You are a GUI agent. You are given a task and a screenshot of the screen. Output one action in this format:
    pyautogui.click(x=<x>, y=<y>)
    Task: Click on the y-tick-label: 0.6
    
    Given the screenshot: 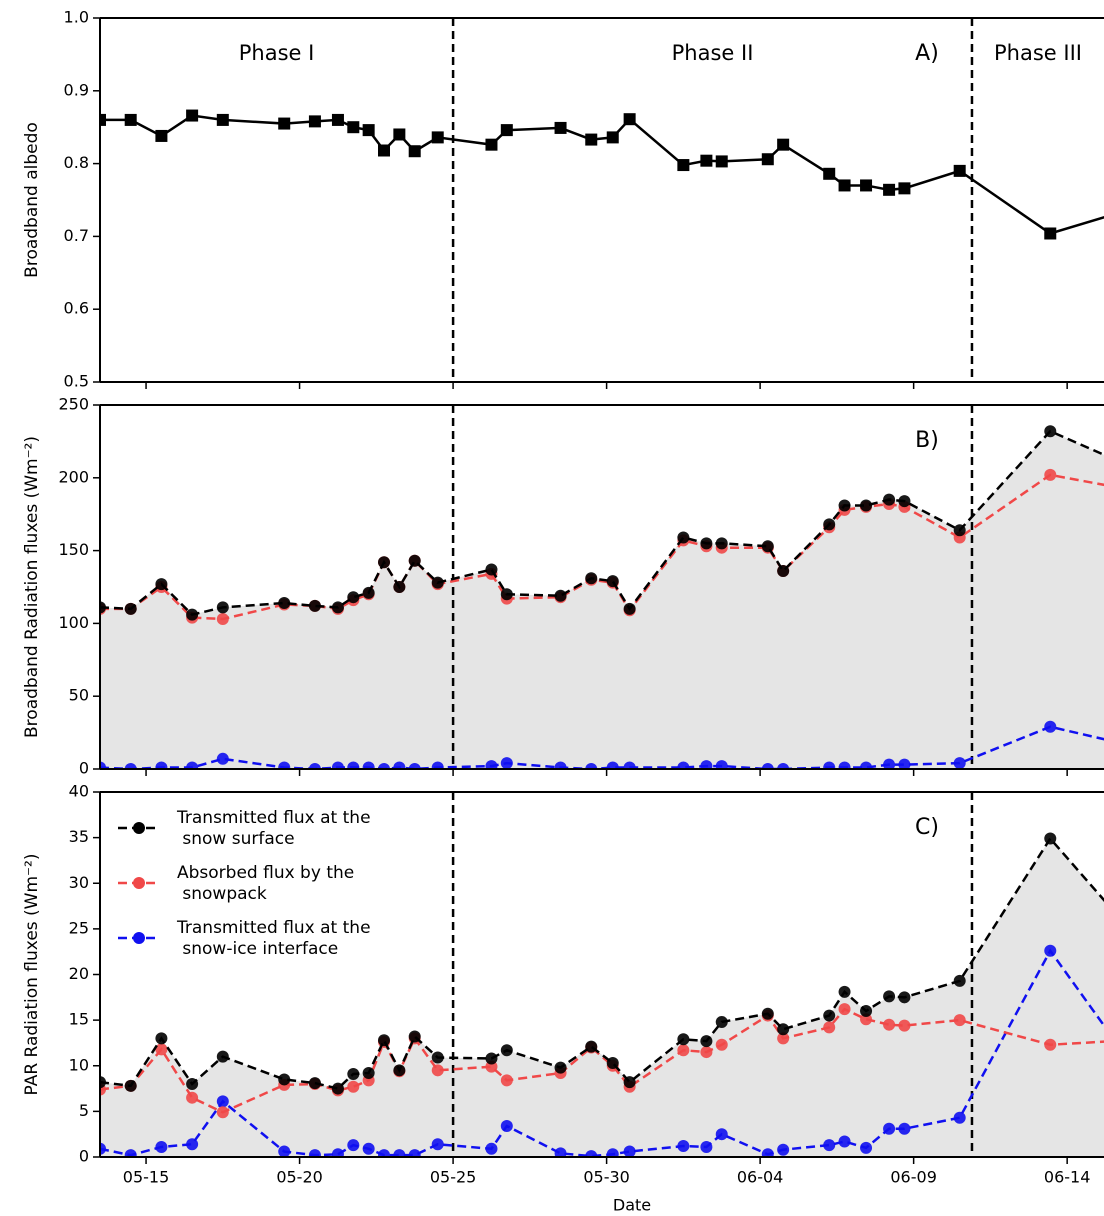 What is the action you would take?
    pyautogui.click(x=76, y=308)
    